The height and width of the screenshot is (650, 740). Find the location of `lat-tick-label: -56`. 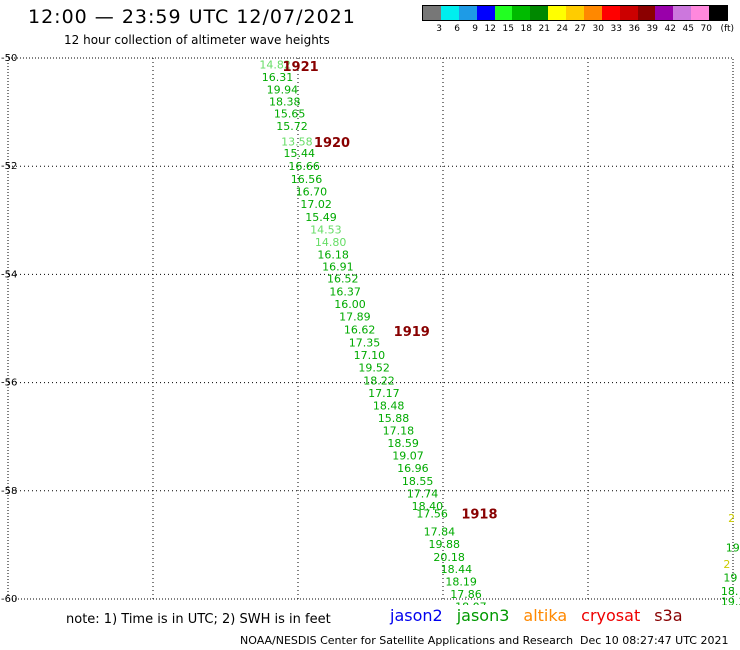

lat-tick-label: -56 is located at coordinates (9, 383).